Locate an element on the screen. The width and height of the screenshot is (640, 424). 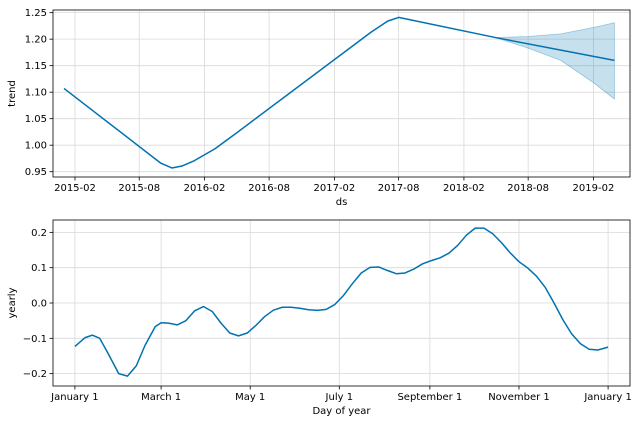
x-tick-label: May 1 is located at coordinates (250, 397).